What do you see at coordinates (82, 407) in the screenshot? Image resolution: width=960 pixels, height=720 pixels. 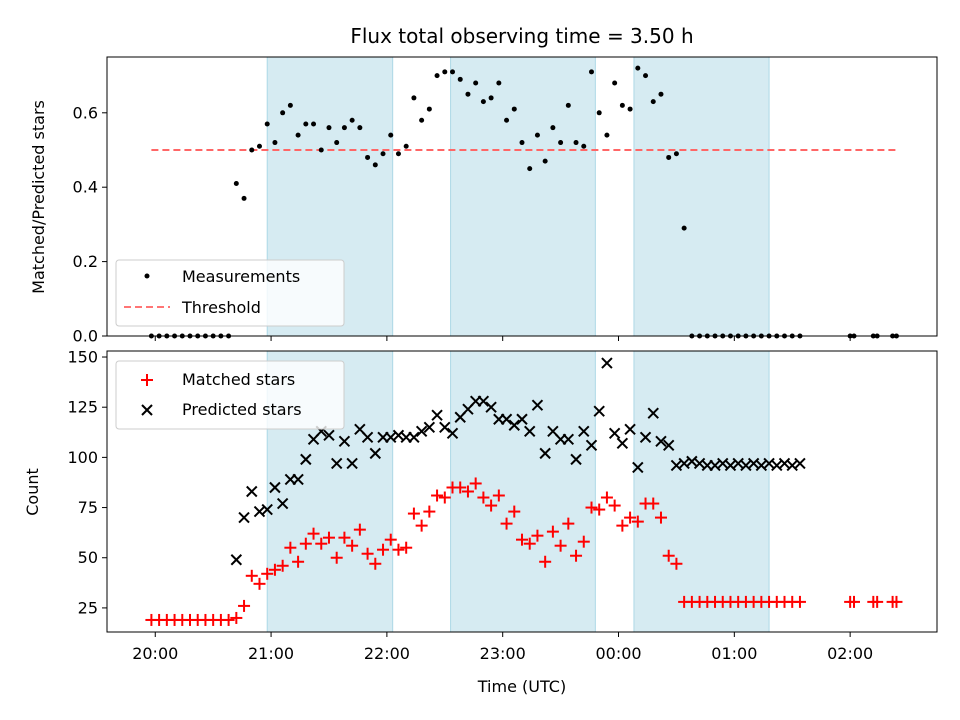 I see `y-tick-label: 125` at bounding box center [82, 407].